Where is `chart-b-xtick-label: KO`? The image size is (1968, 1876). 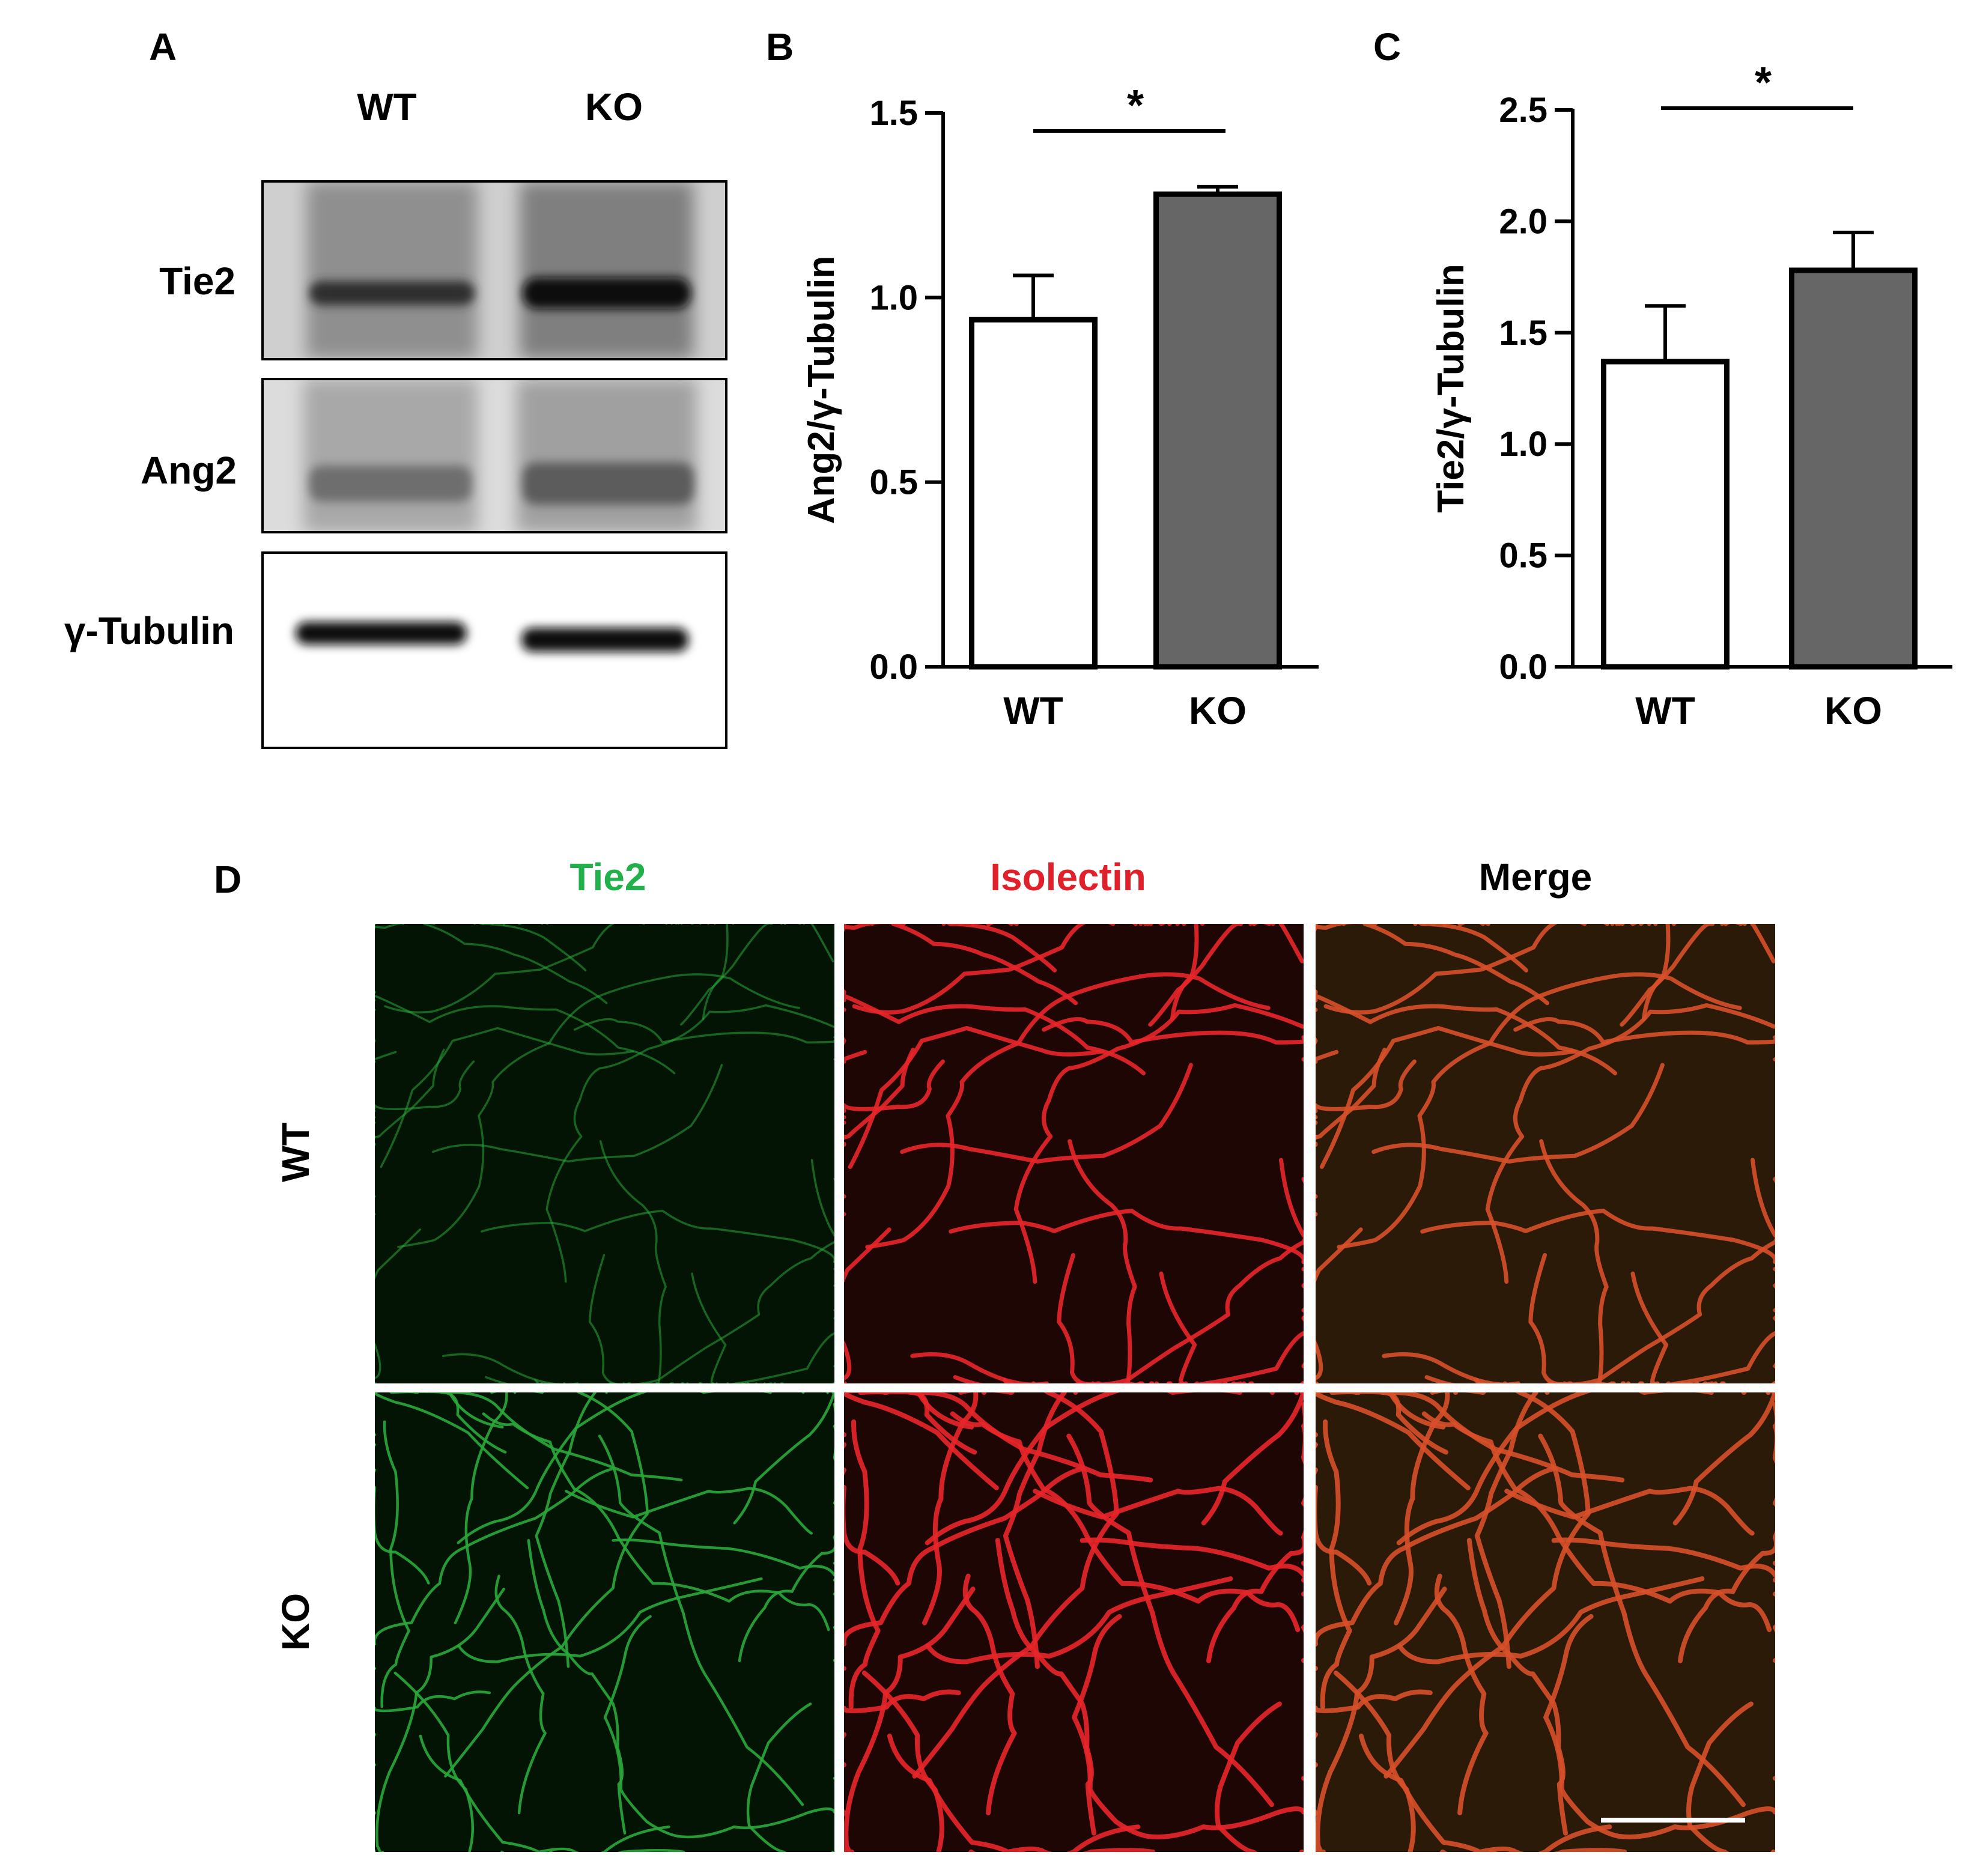
chart-b-xtick-label: KO is located at coordinates (1218, 710).